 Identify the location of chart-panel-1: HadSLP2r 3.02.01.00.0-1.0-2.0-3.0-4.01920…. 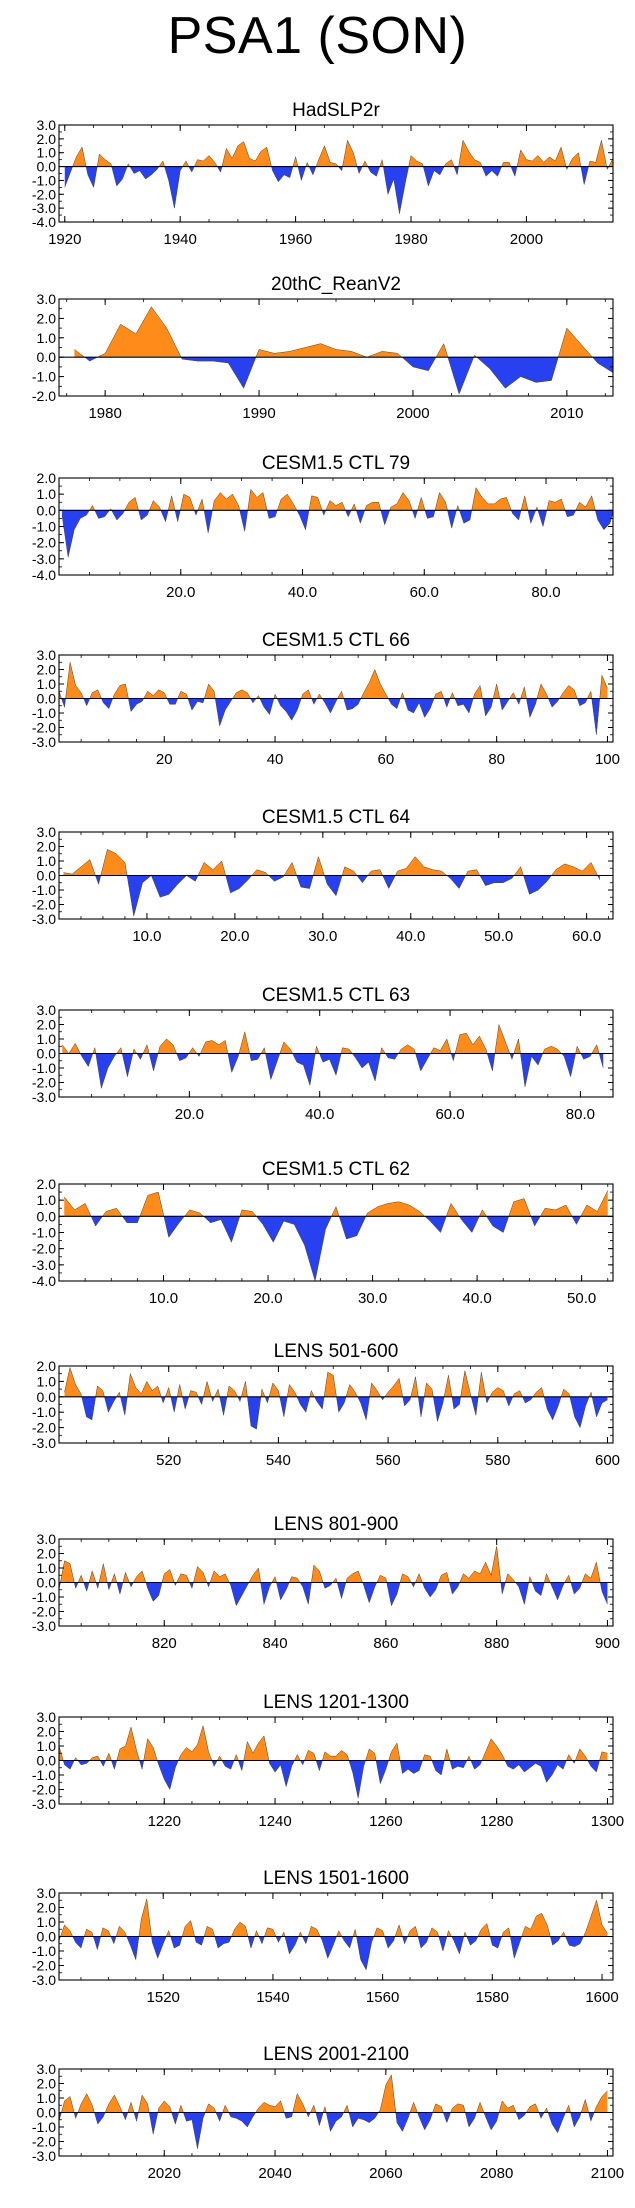
(323, 174).